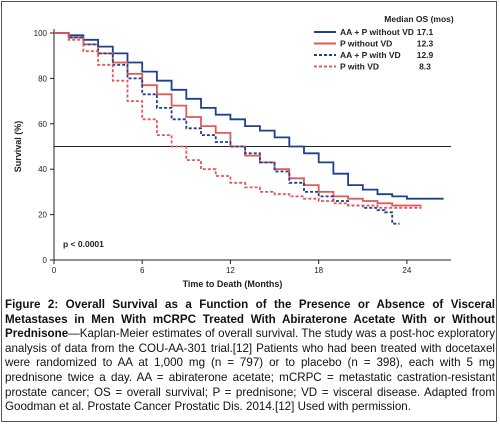 This screenshot has width=500, height=425. Describe the element at coordinates (425, 67) in the screenshot. I see `legend-median-value: 8.3` at that location.